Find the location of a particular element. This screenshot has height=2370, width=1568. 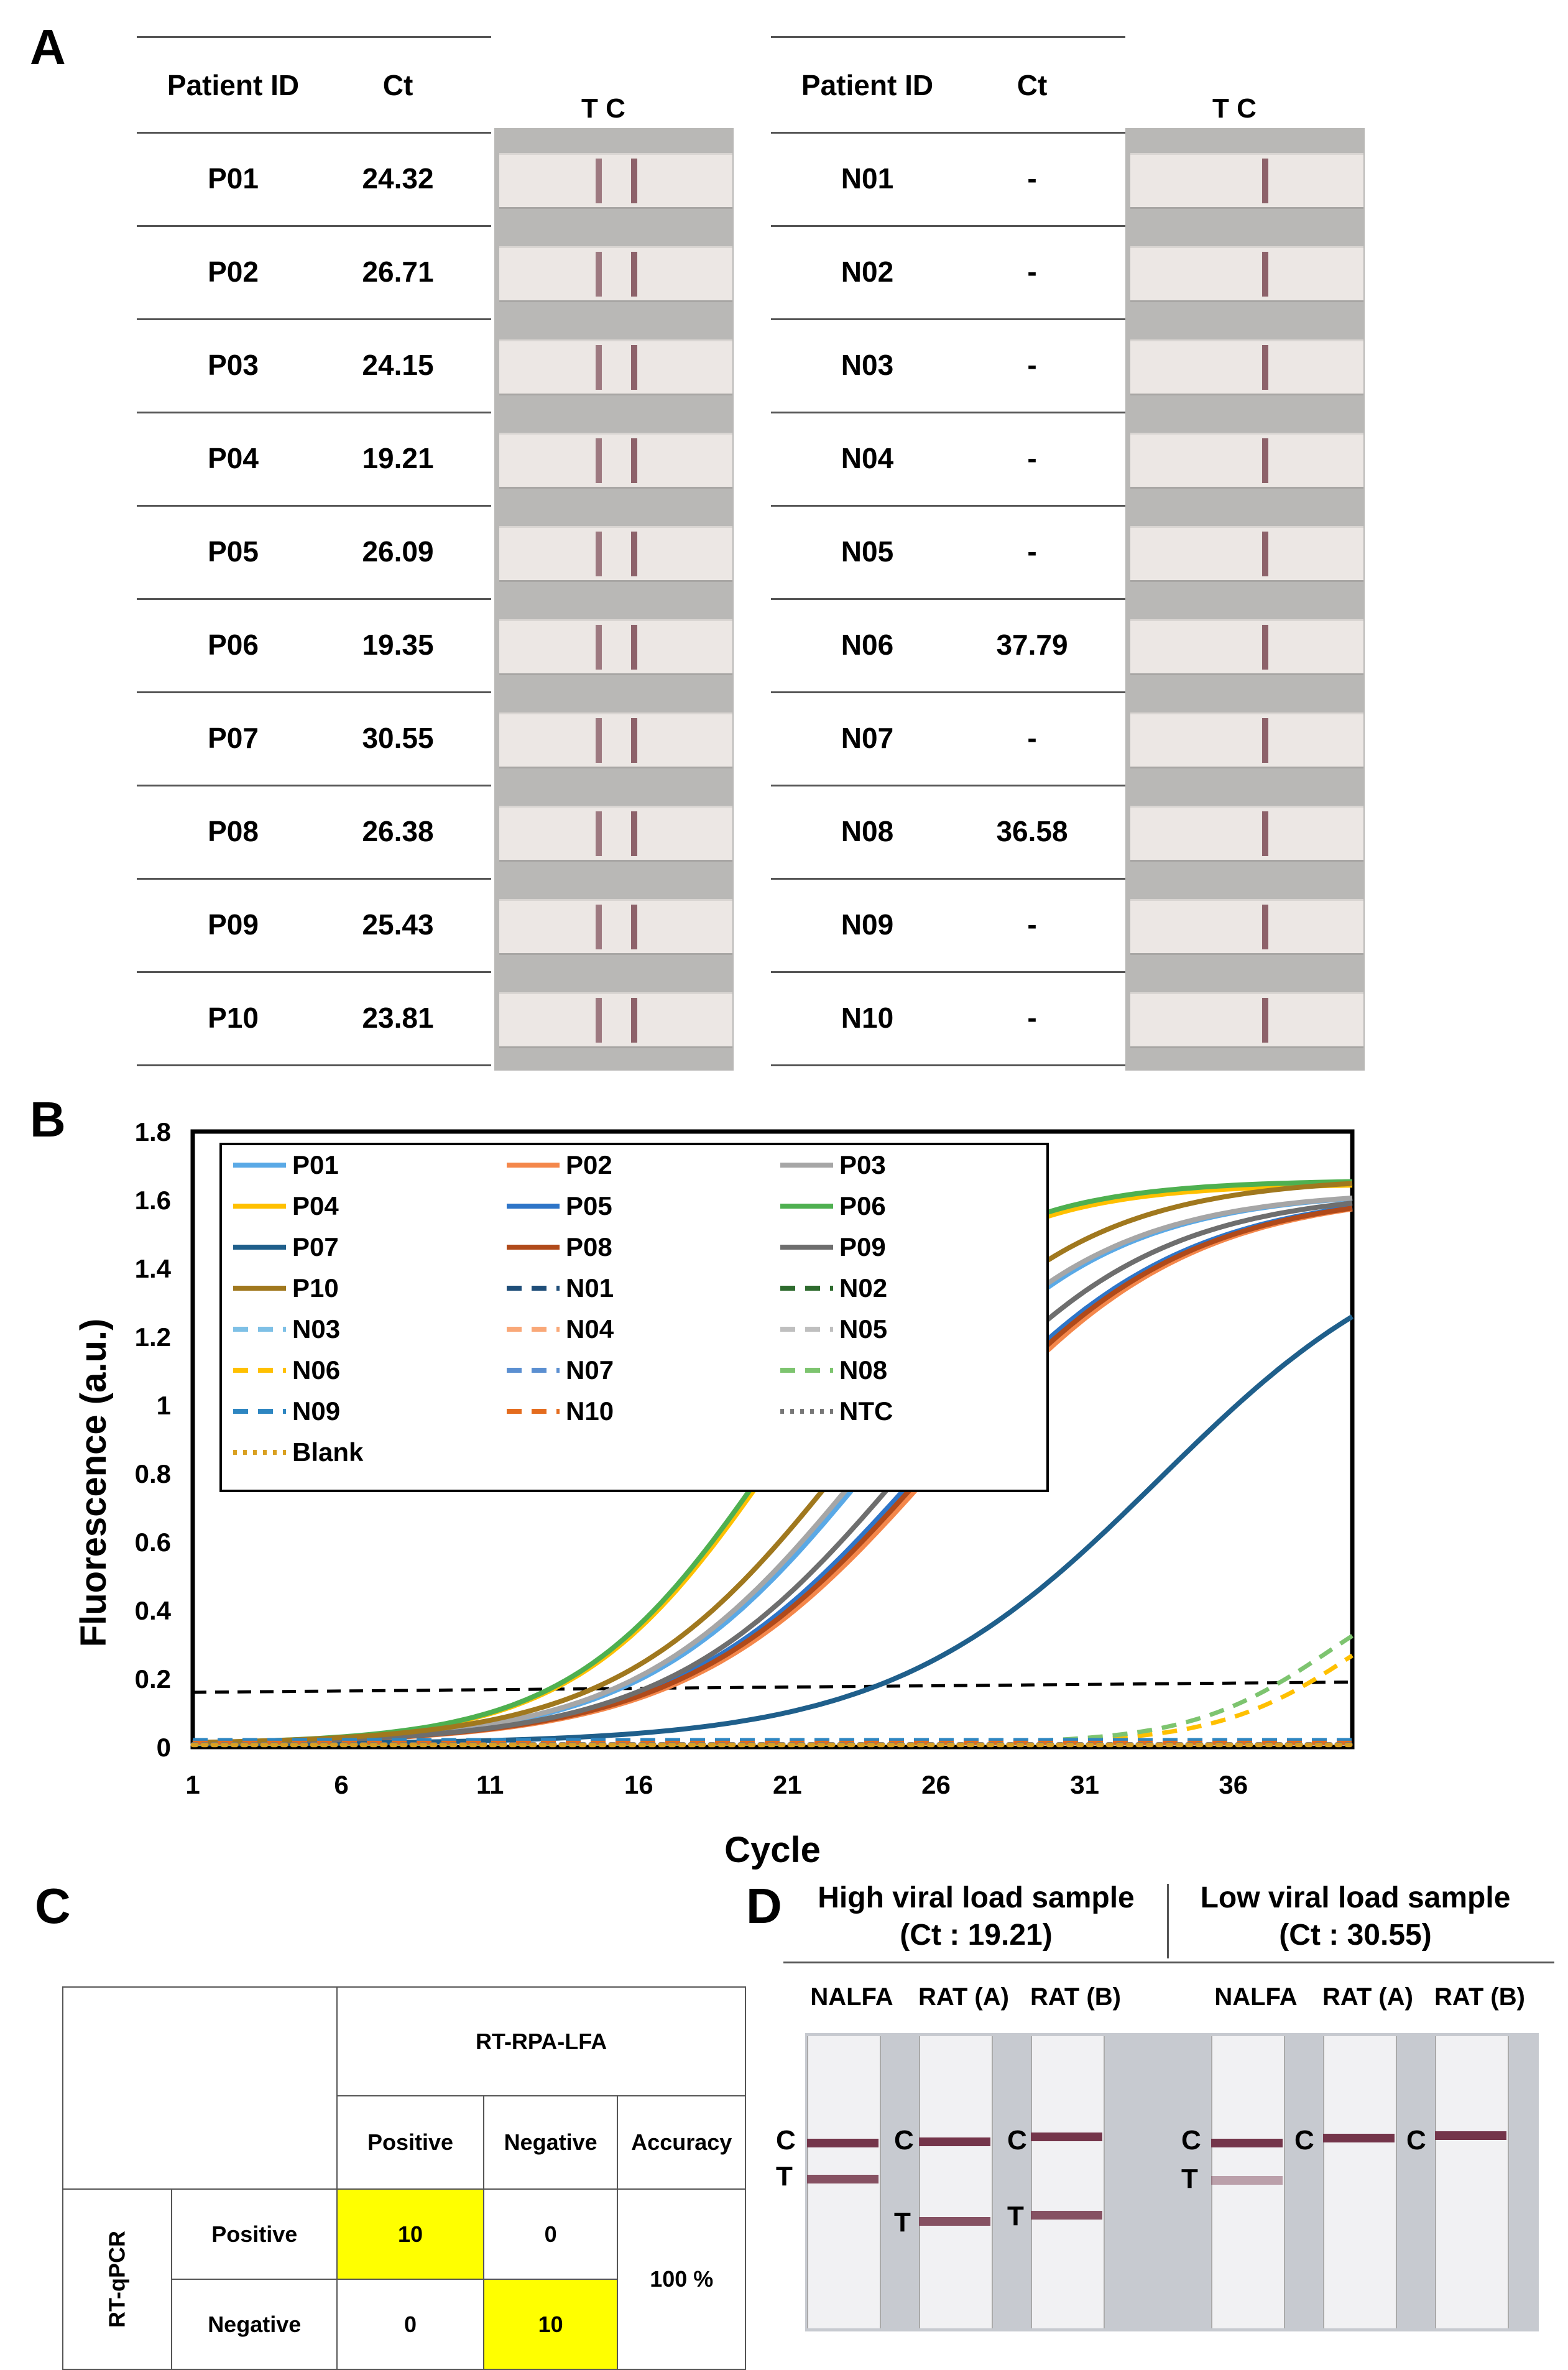

y-tick-label: 0.6 is located at coordinates (153, 1542).